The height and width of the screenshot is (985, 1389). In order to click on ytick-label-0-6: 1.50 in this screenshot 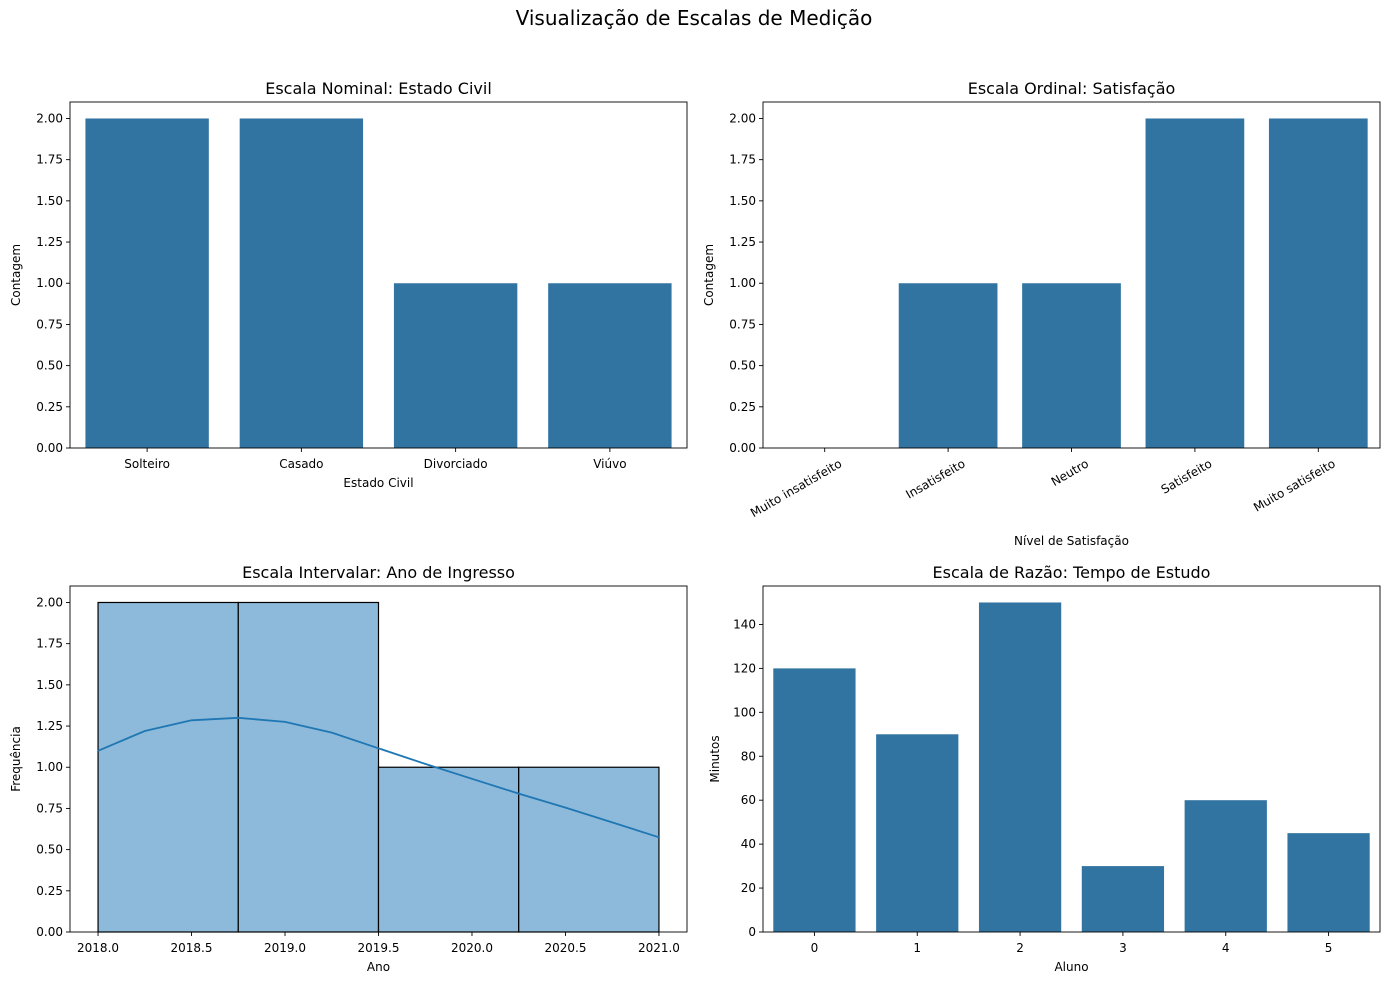, I will do `click(49, 201)`.